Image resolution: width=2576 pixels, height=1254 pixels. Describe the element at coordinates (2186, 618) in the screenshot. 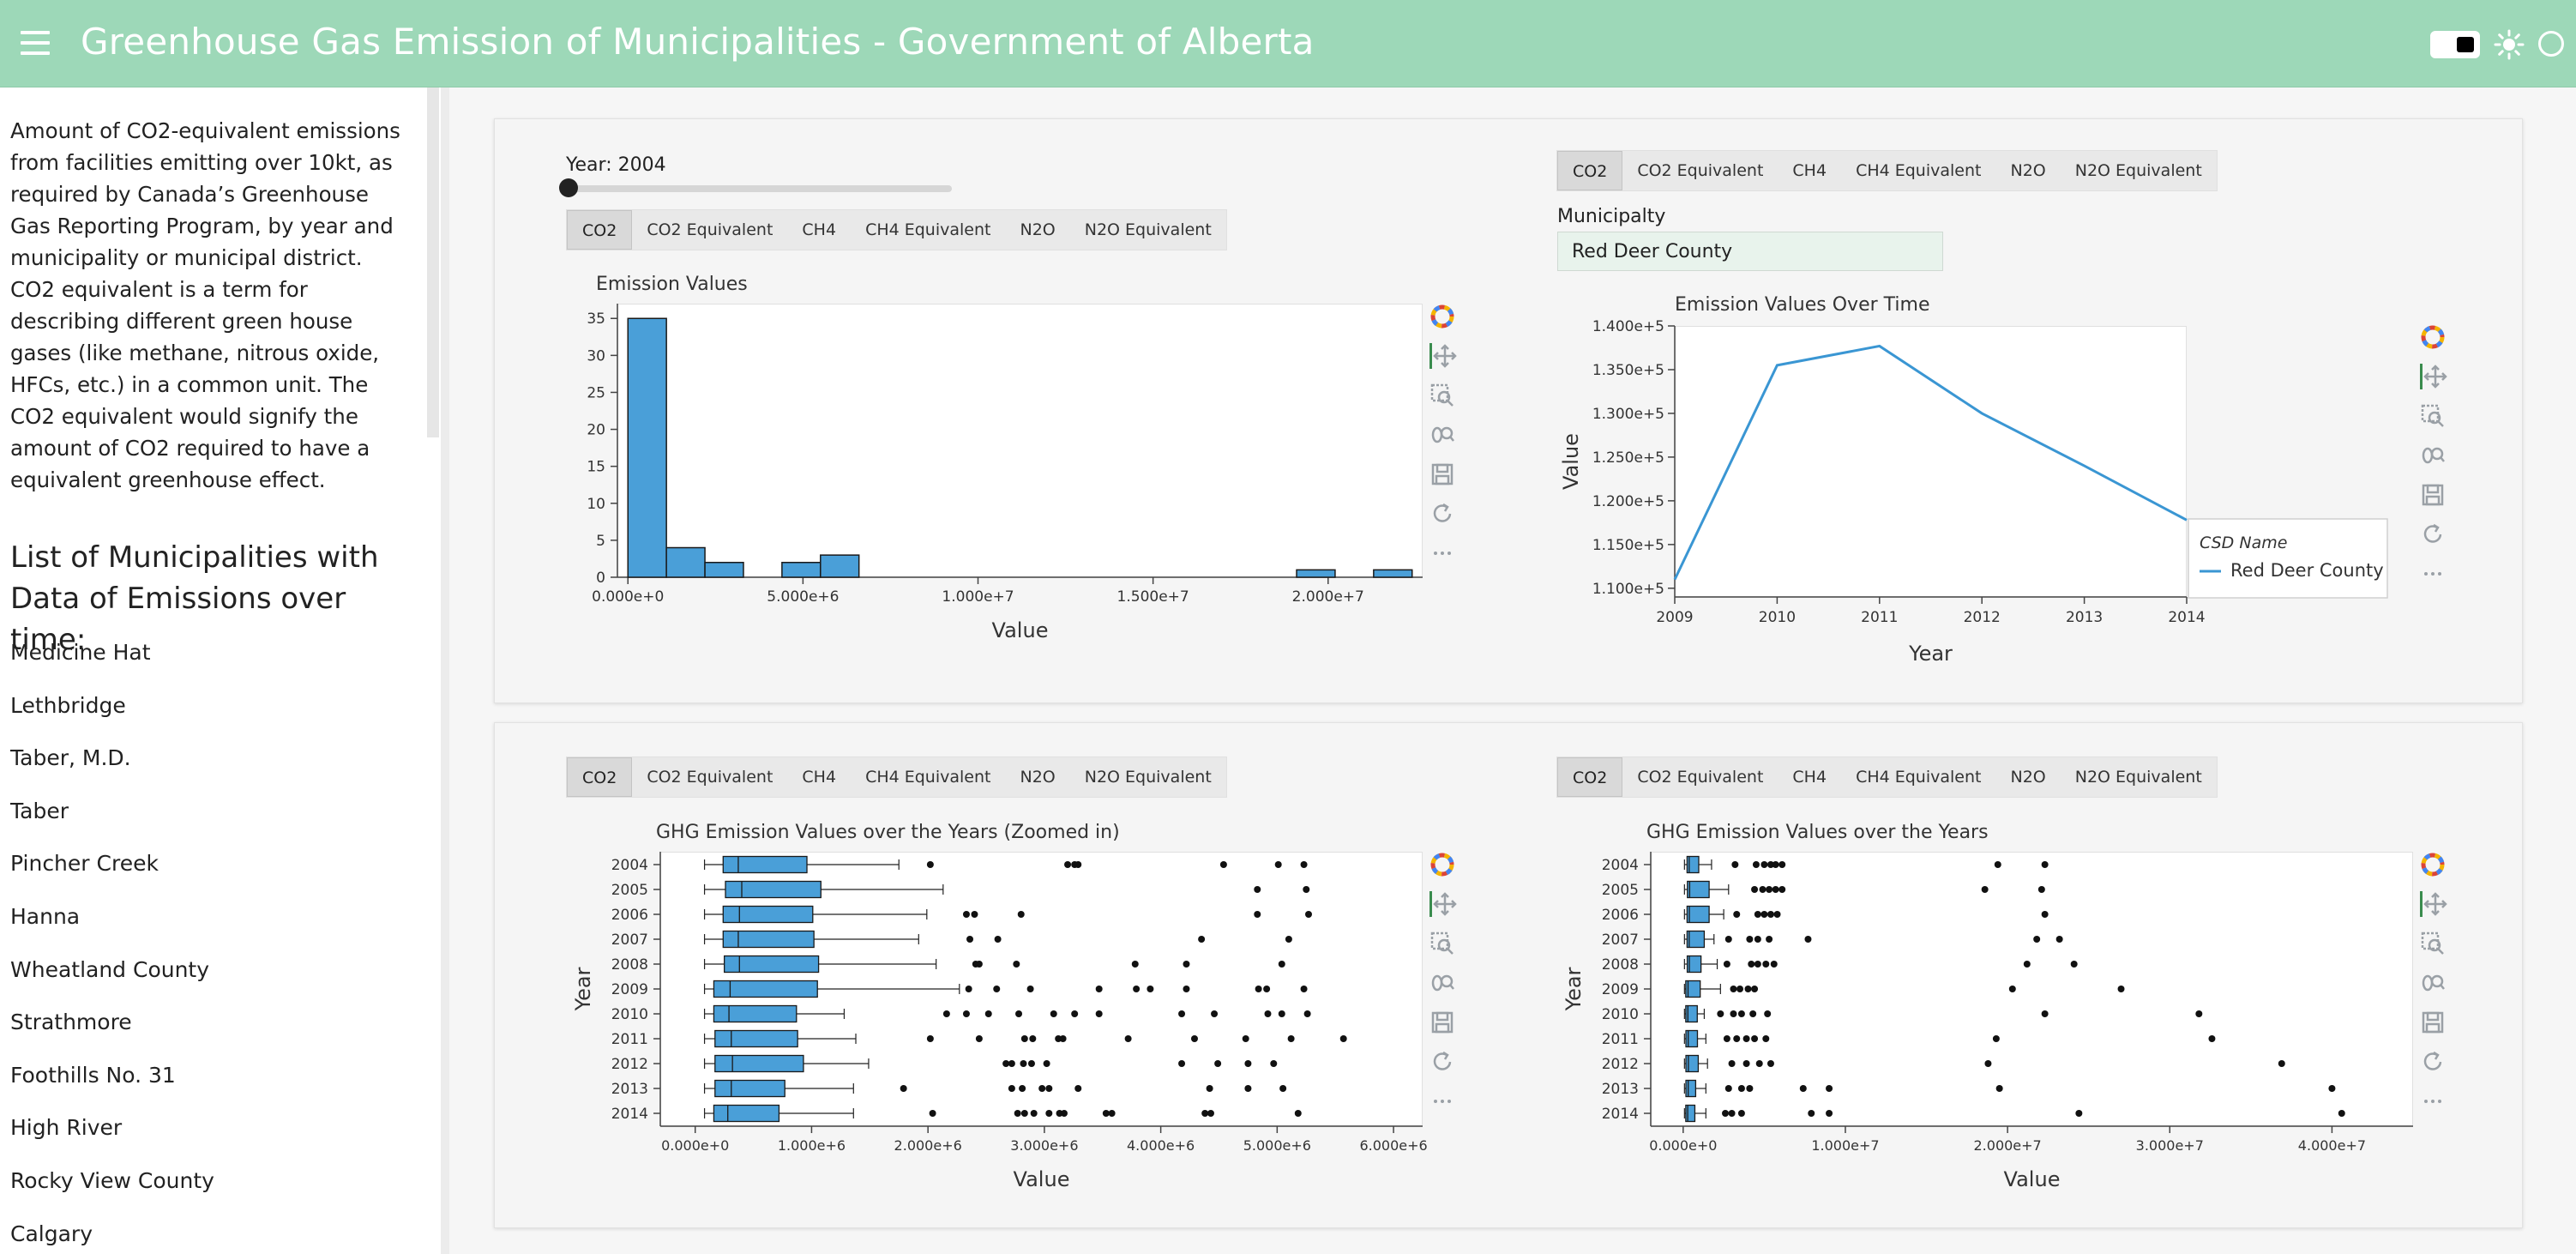

I see `x-tick-label: 2014` at that location.